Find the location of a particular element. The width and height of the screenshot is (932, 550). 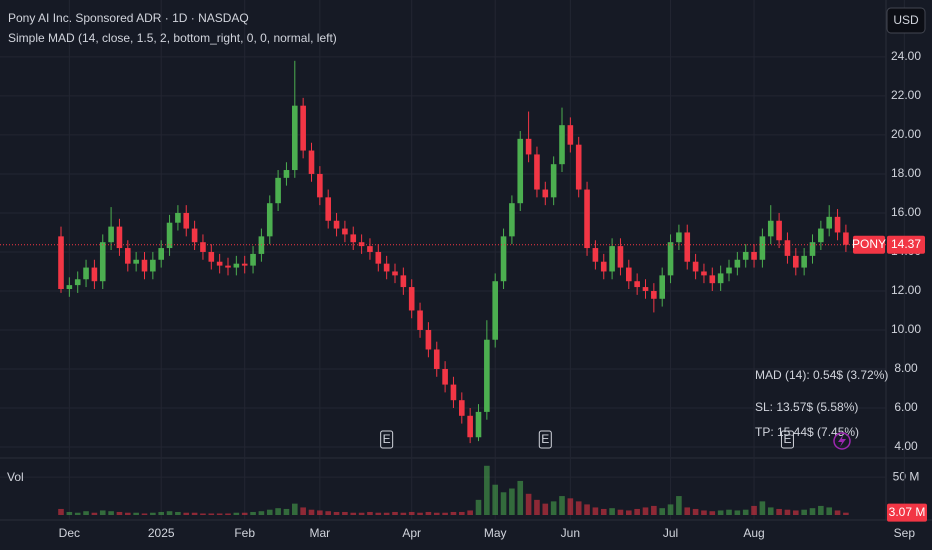

y-tick-label: 6.00 is located at coordinates (906, 407).